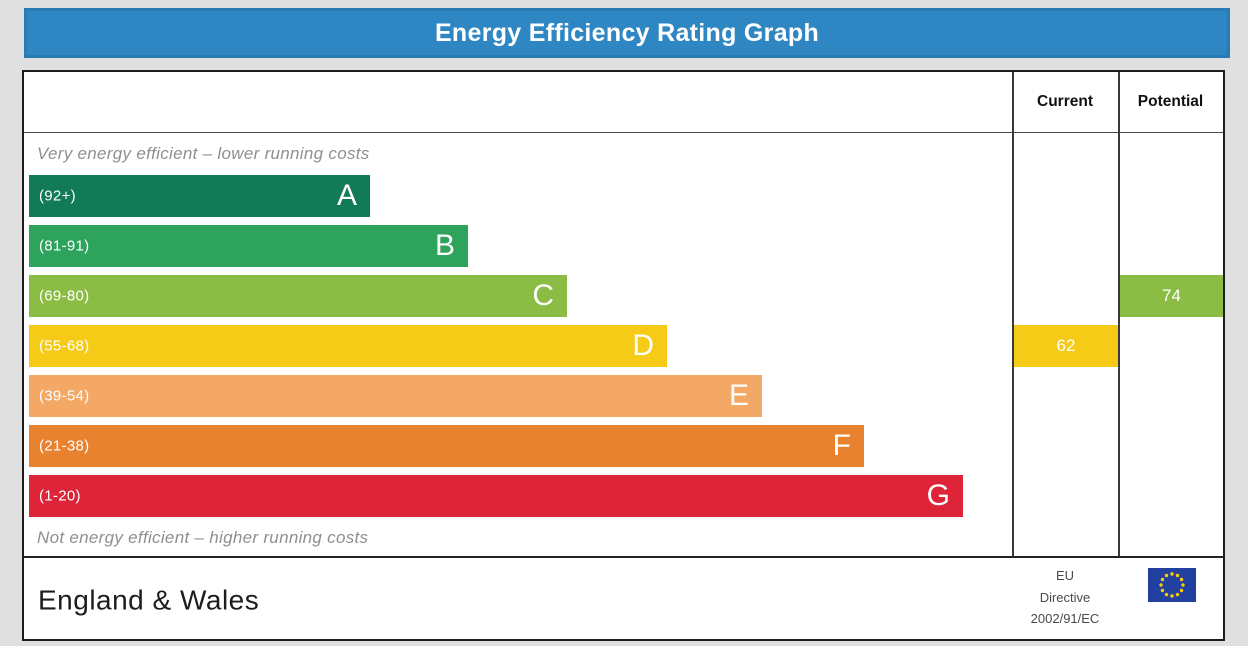 This screenshot has width=1248, height=646. What do you see at coordinates (543, 295) in the screenshot?
I see `band-letter: C` at bounding box center [543, 295].